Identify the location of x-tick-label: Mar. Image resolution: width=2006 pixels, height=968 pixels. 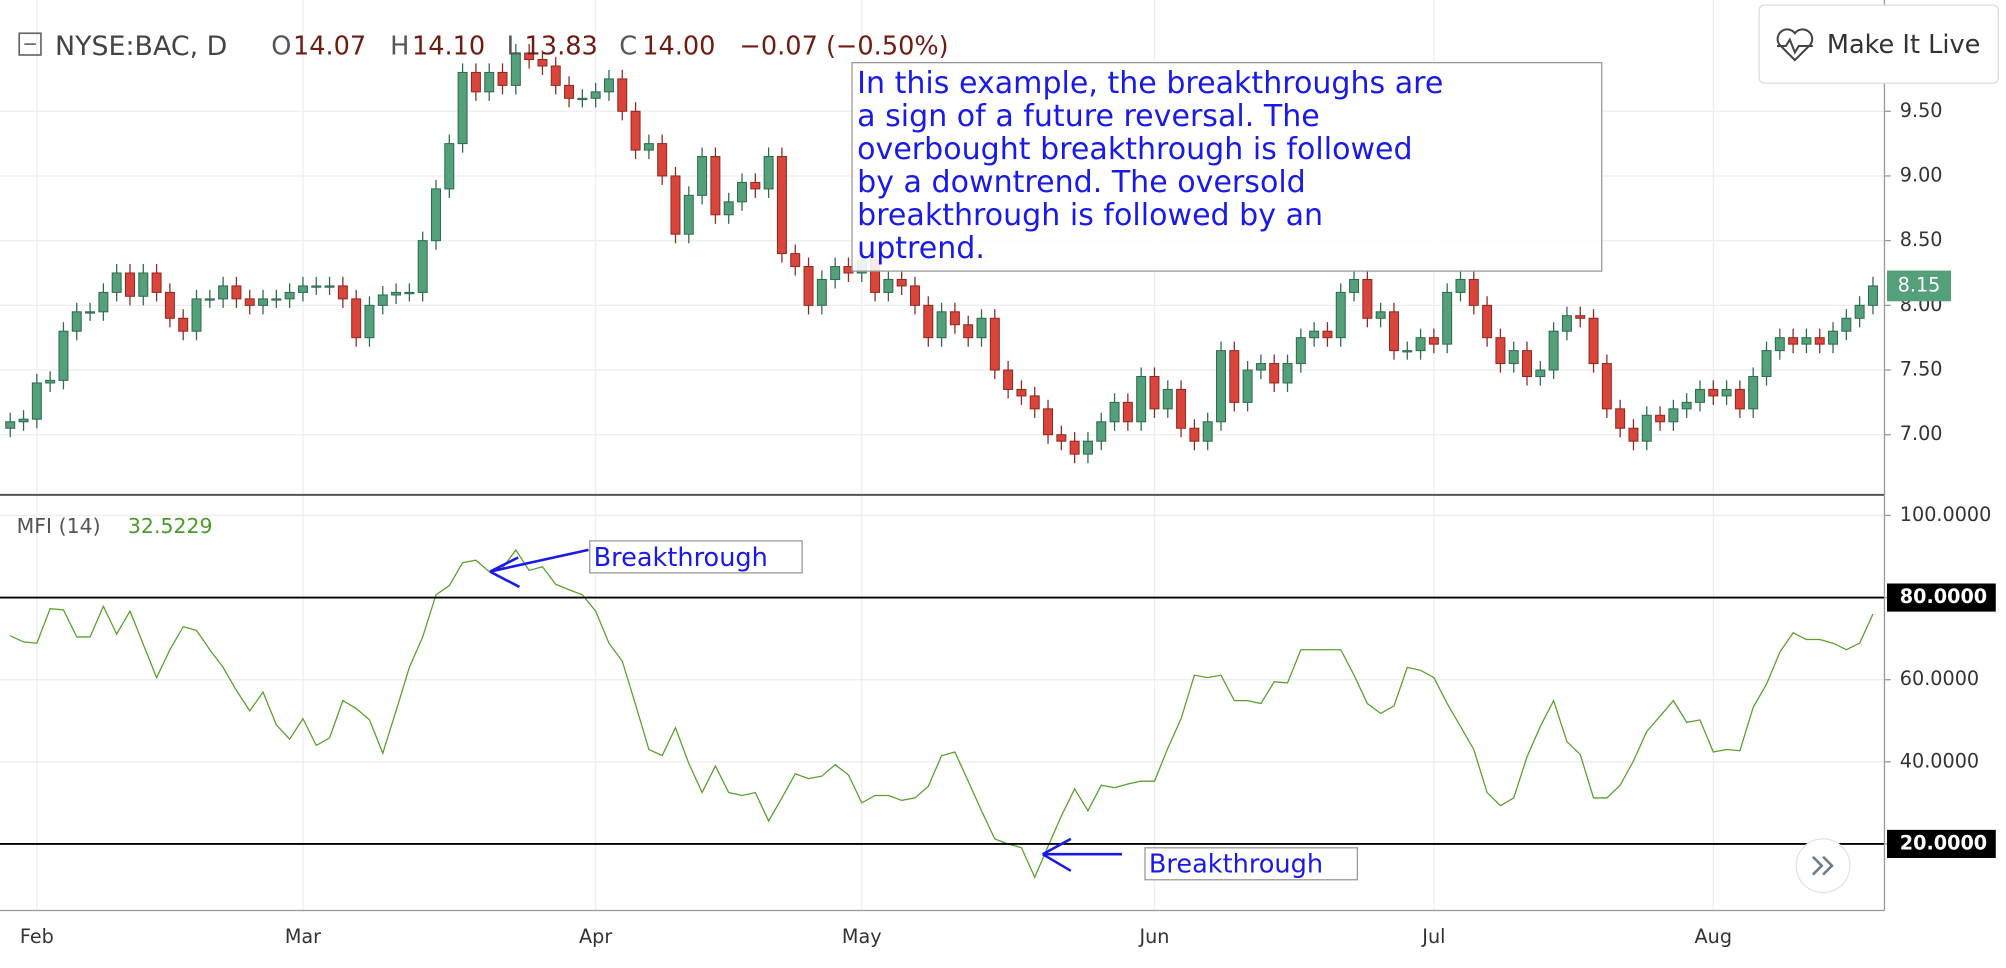
(303, 936).